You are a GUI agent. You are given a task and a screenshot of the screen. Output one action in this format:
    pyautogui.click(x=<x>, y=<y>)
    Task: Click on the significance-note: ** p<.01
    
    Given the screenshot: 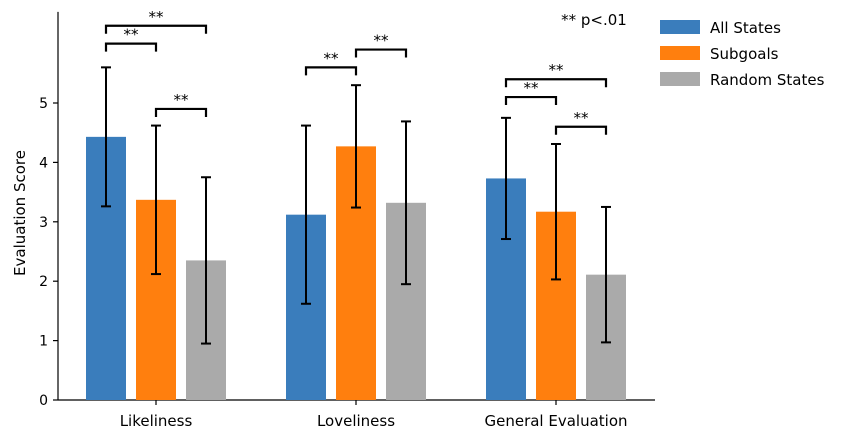 What is the action you would take?
    pyautogui.click(x=594, y=20)
    